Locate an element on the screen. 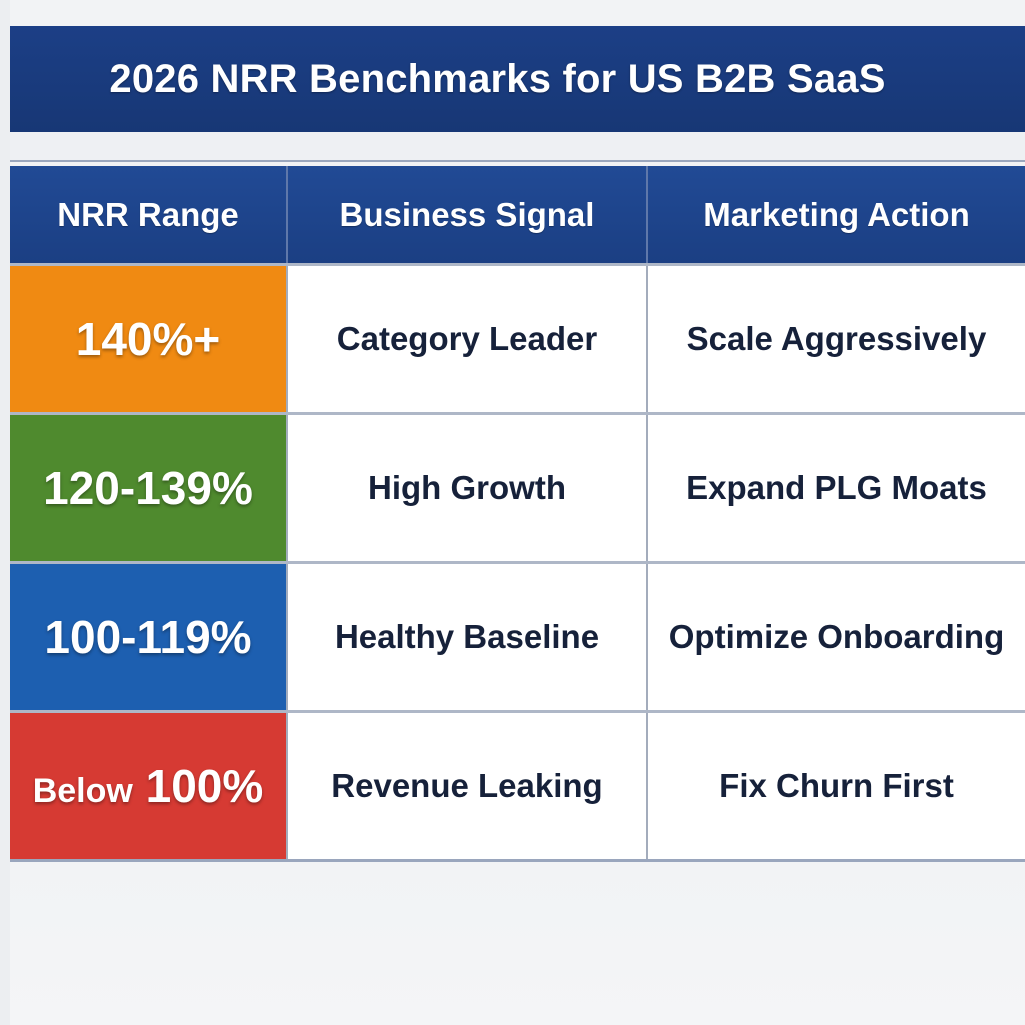 The width and height of the screenshot is (1025, 1025). header-business-signal: Business Signal is located at coordinates (466, 215).